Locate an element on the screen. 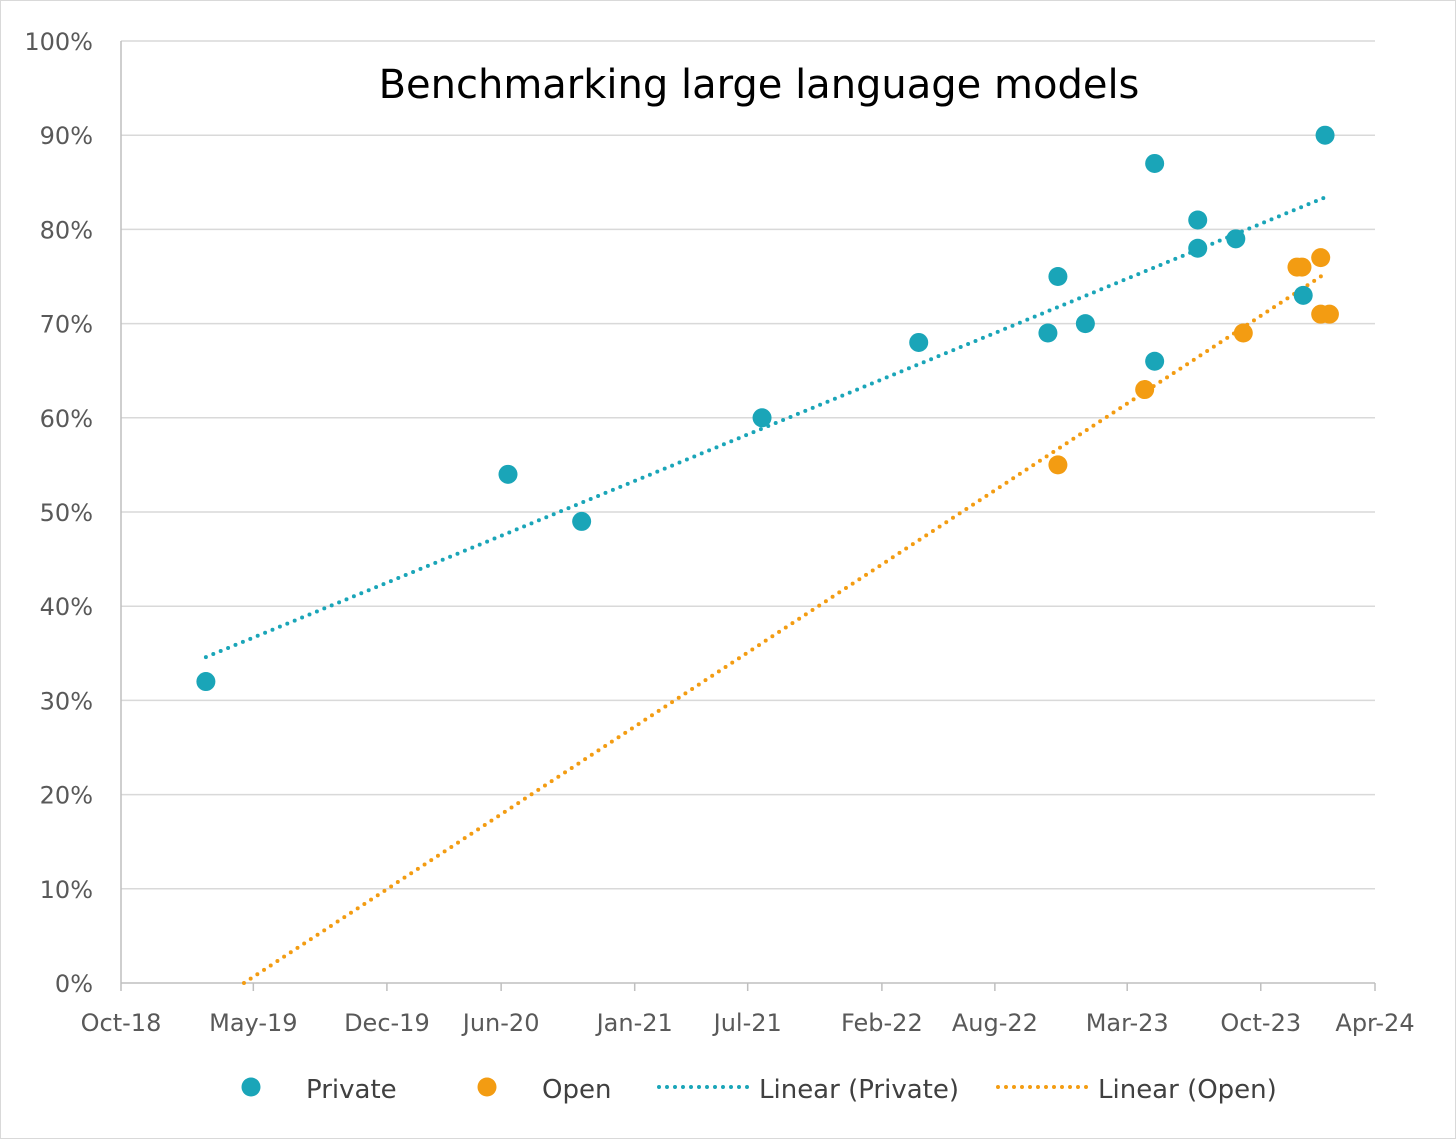 The image size is (1456, 1140). x-tick-label: Dec-19 is located at coordinates (387, 1023).